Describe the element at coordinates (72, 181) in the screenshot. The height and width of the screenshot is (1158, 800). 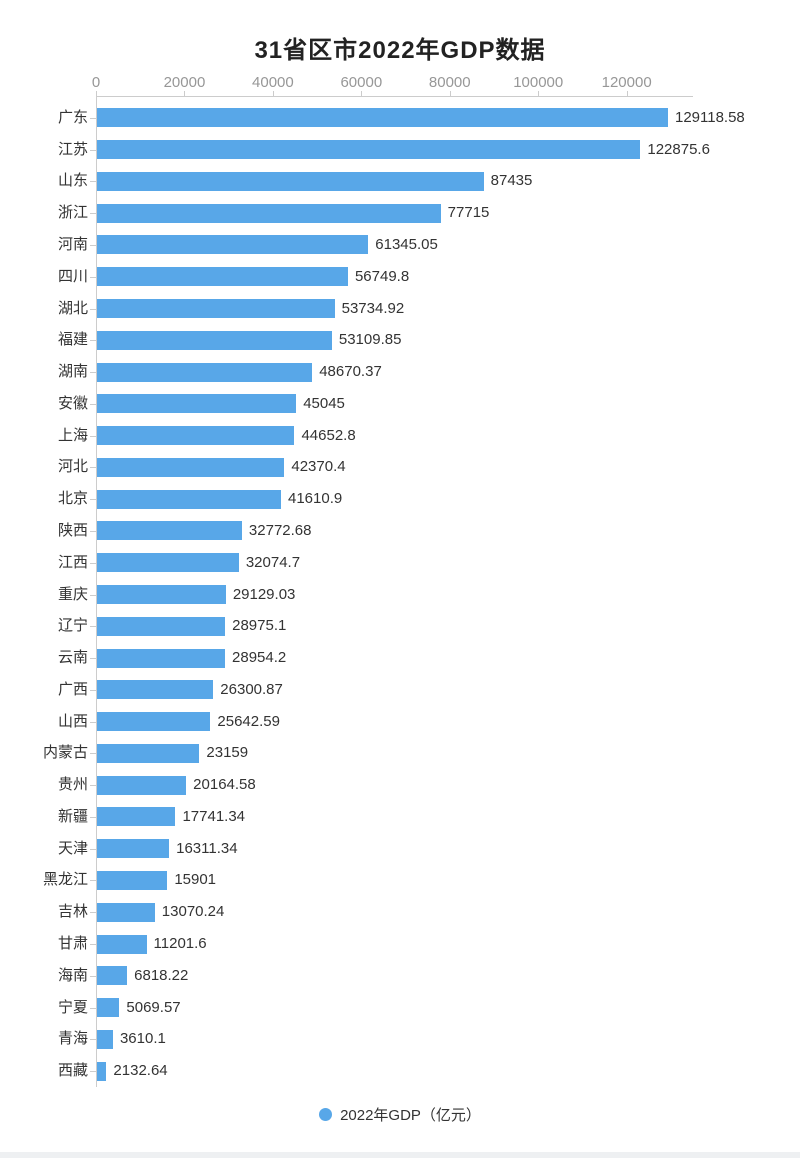
I see `category-label: 山东` at that location.